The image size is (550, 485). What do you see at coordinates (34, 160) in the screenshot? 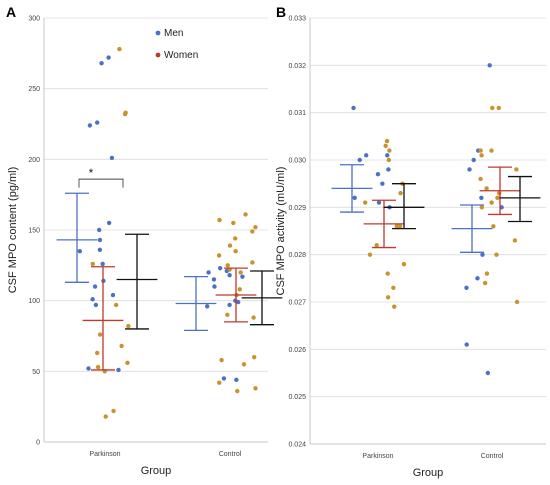
I see `y-tick-label: 200` at bounding box center [34, 160].